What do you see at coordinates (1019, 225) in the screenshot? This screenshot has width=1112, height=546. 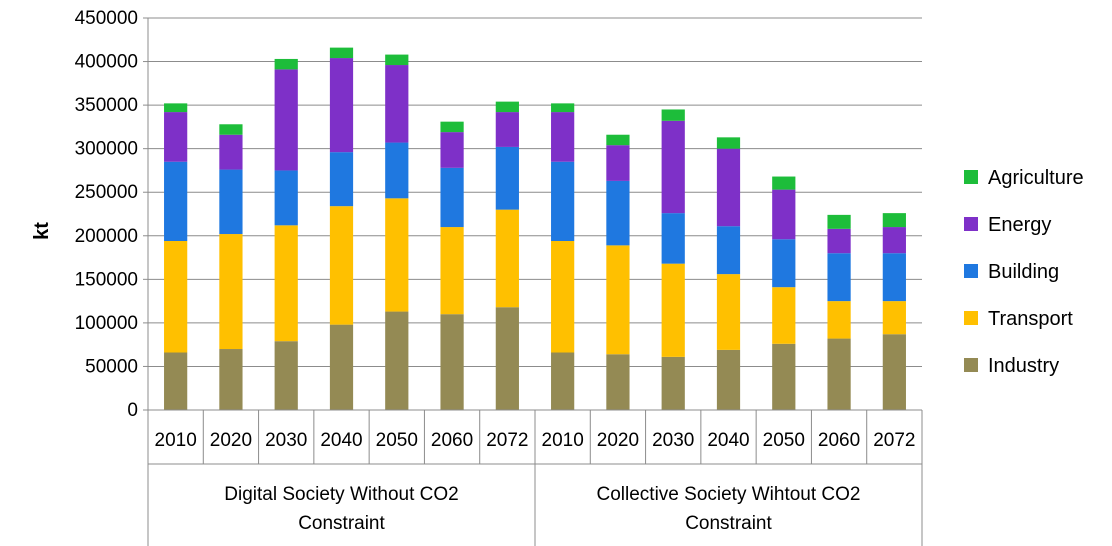 I see `legend-label-energy: Energy` at bounding box center [1019, 225].